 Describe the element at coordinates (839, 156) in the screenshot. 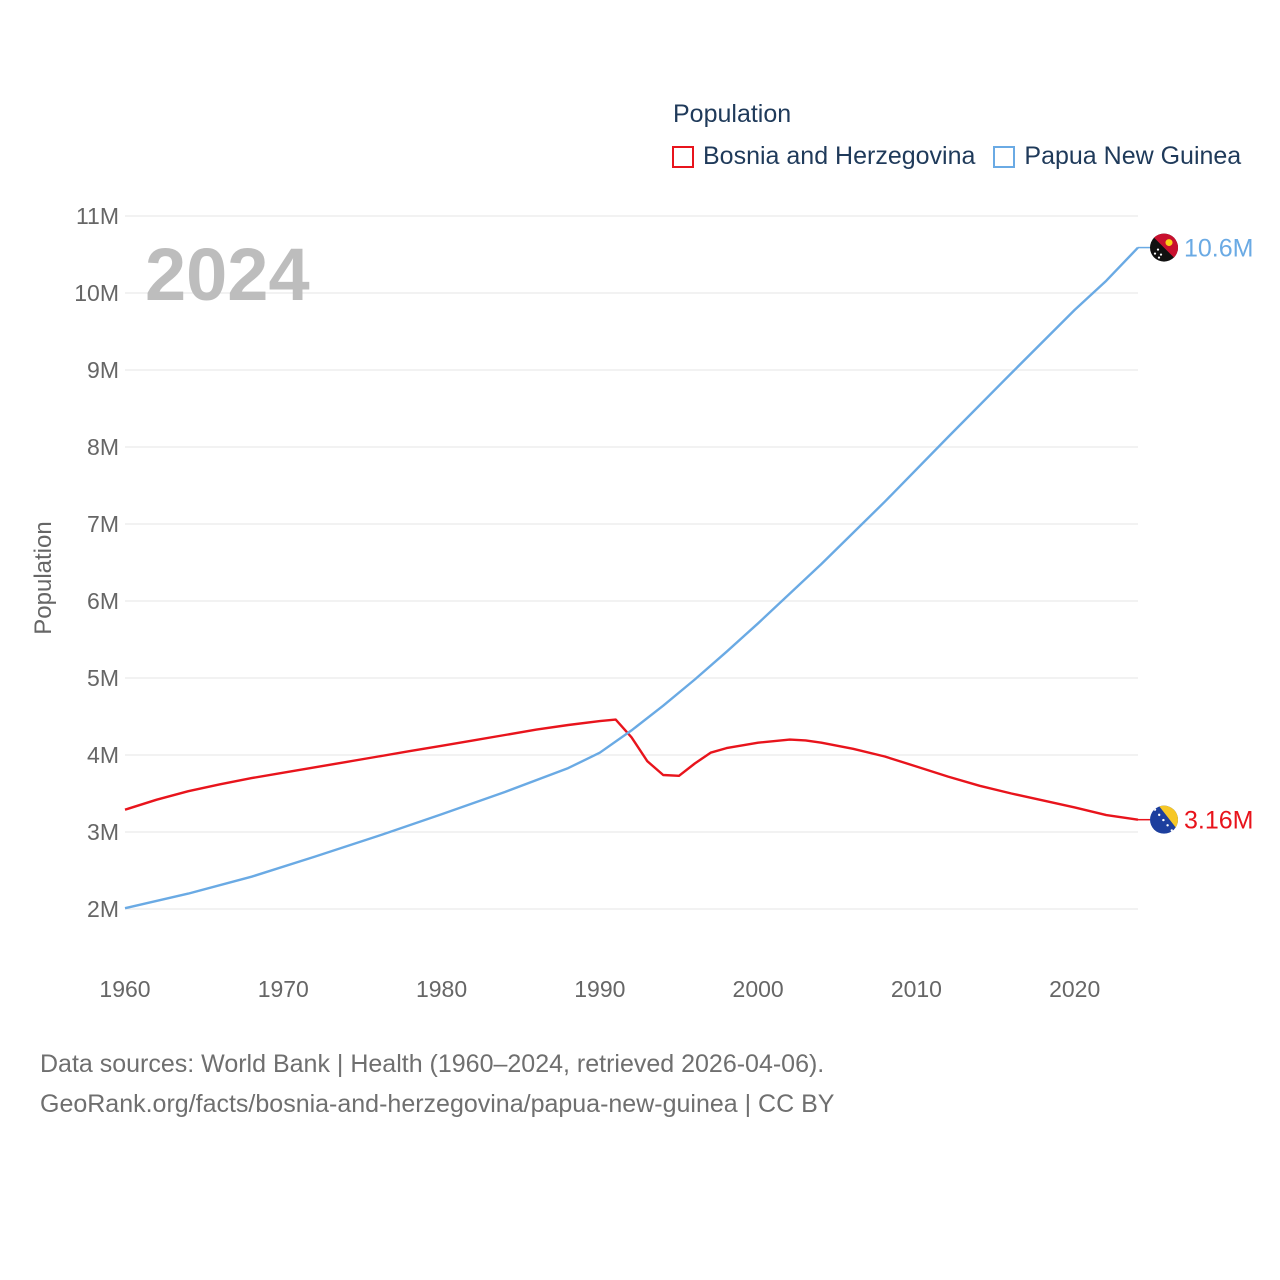

I see `legend-label-bosnia-and-herzegovina: Bosnia and Herzegovina` at that location.